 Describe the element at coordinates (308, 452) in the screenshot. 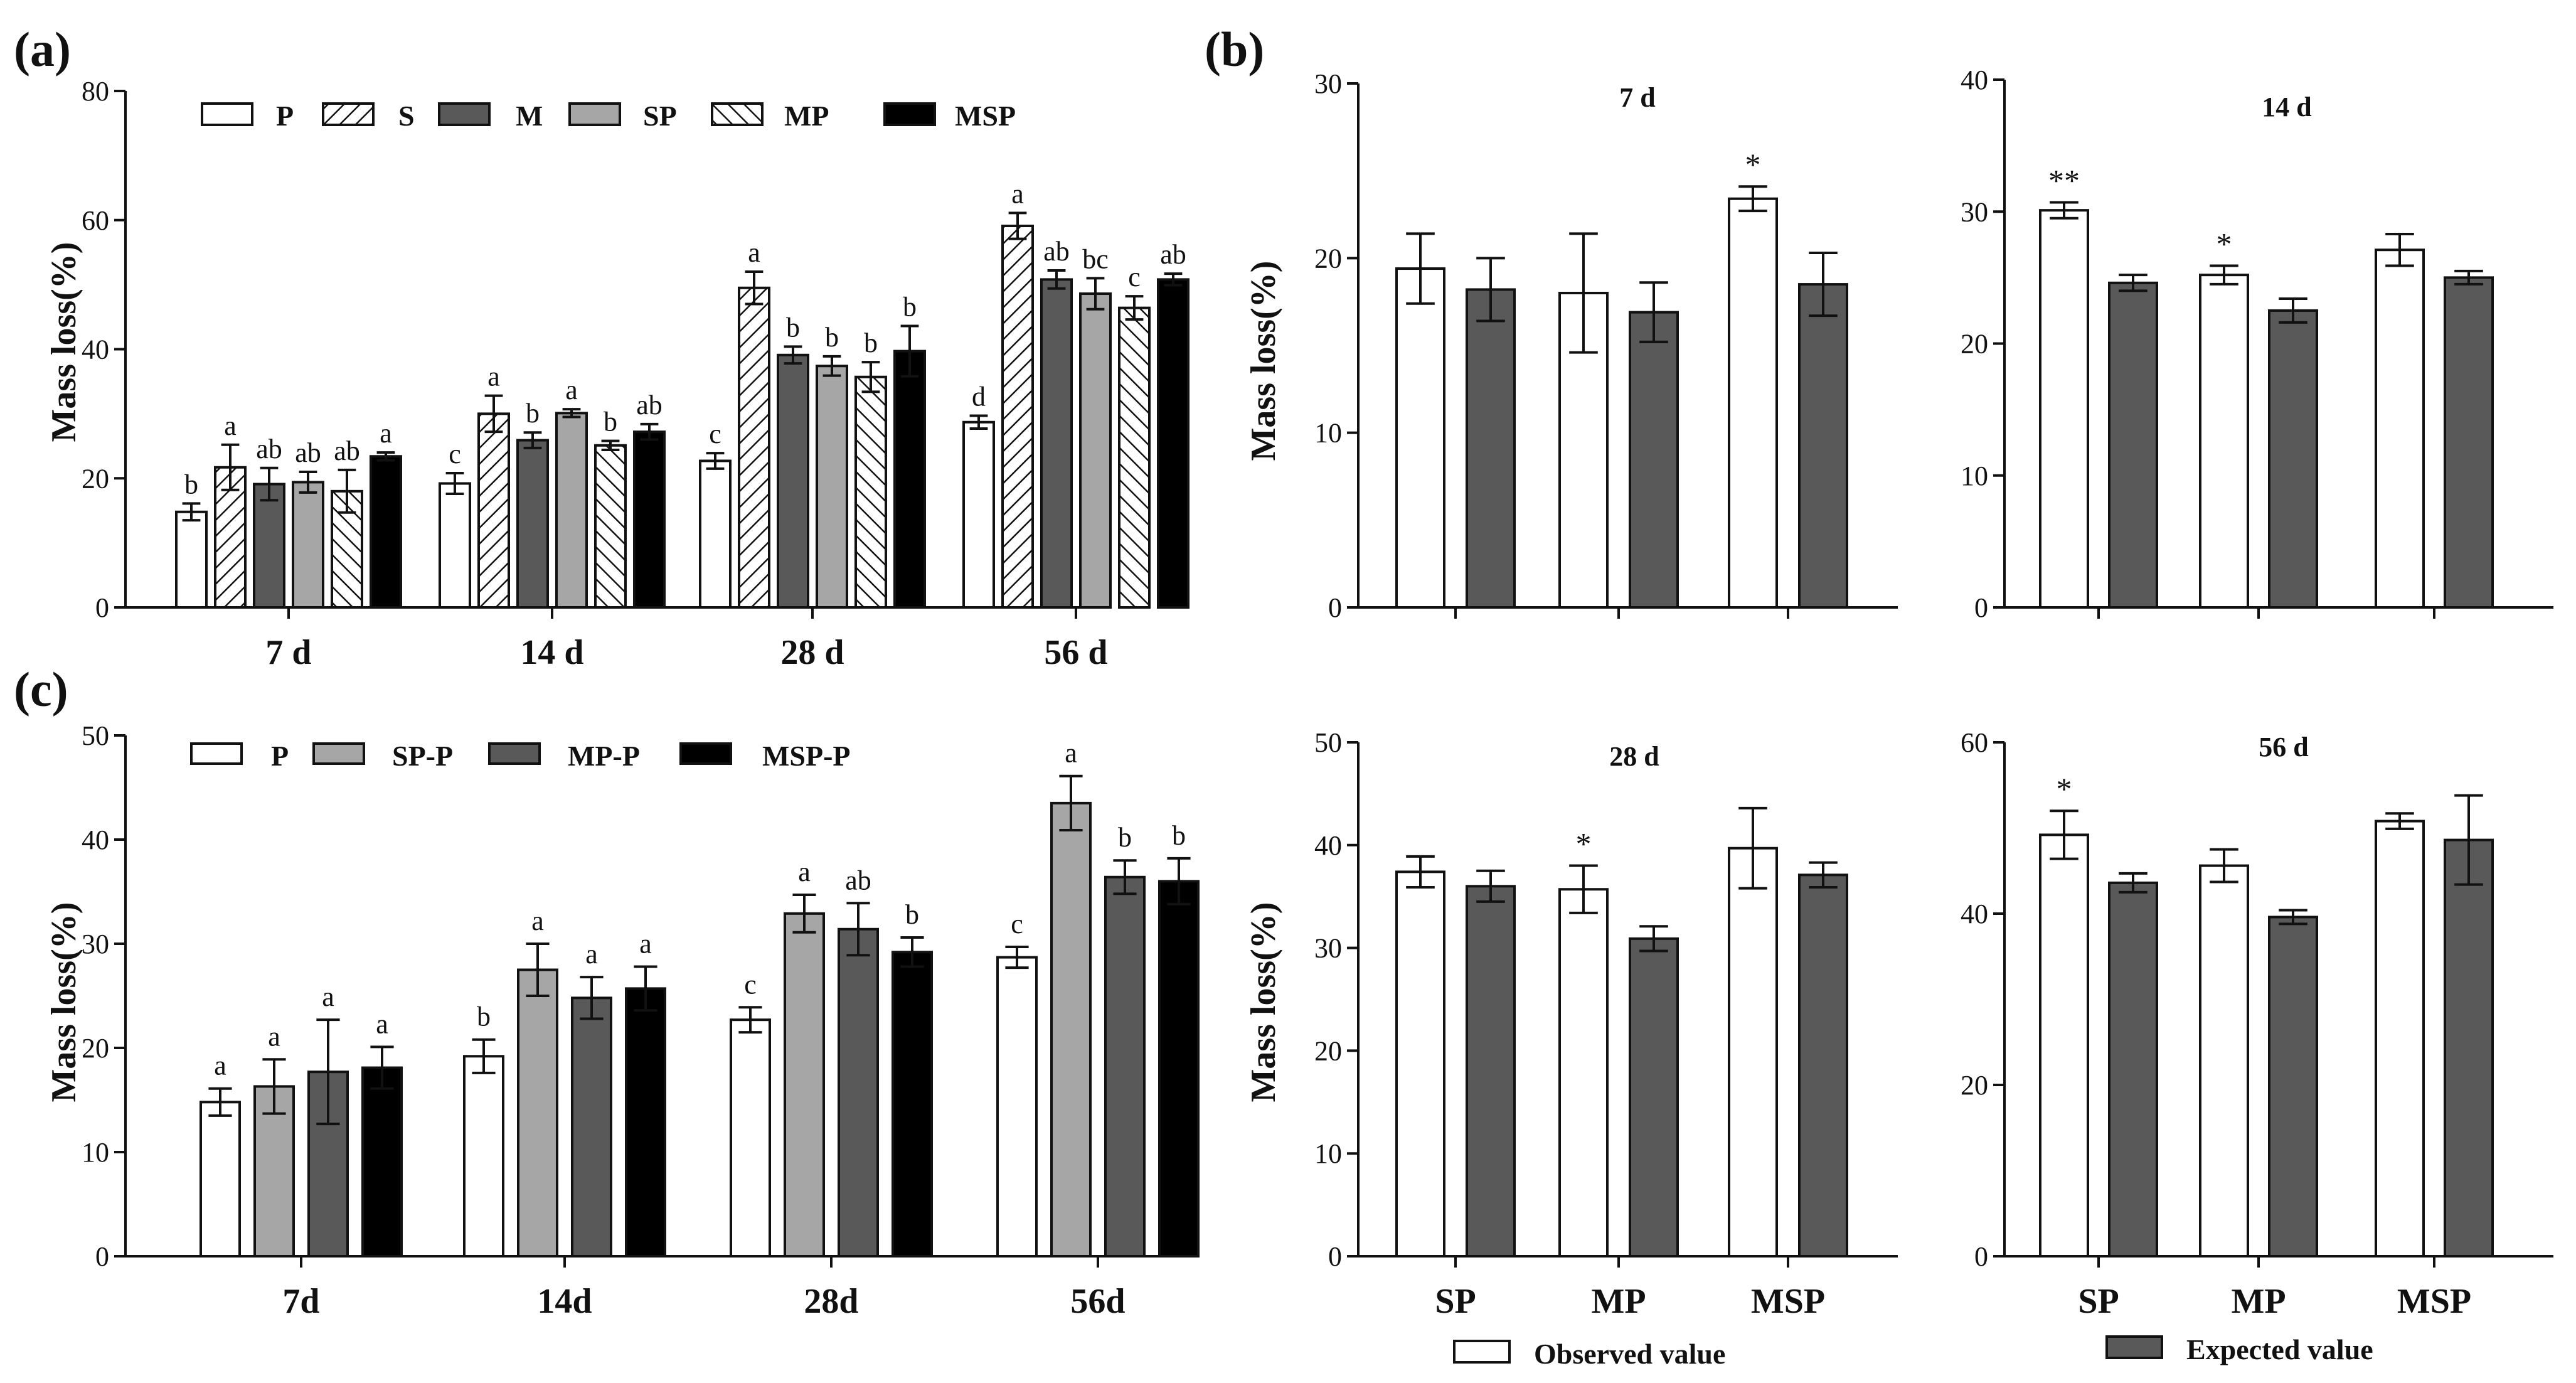

I see `sig-letter-a-sp-7-d: ab` at that location.